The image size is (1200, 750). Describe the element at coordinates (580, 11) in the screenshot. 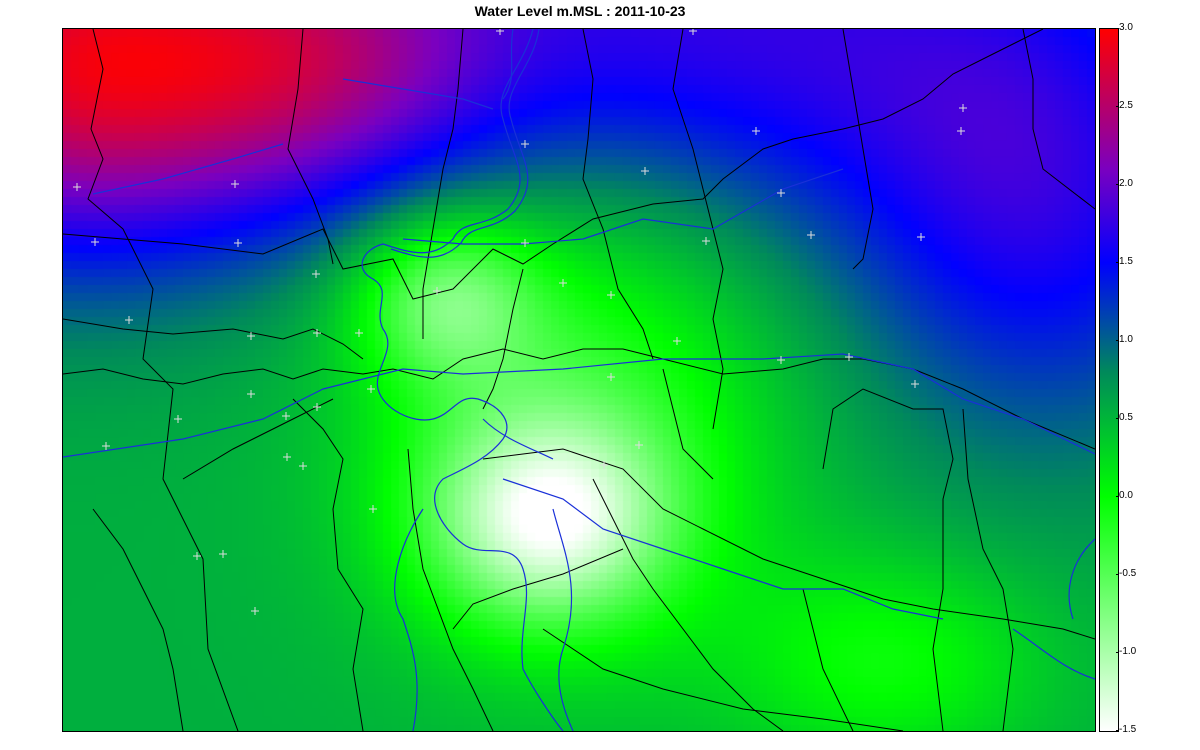

I see `map-title: Water Level m.MSL : 2011-10-23` at that location.